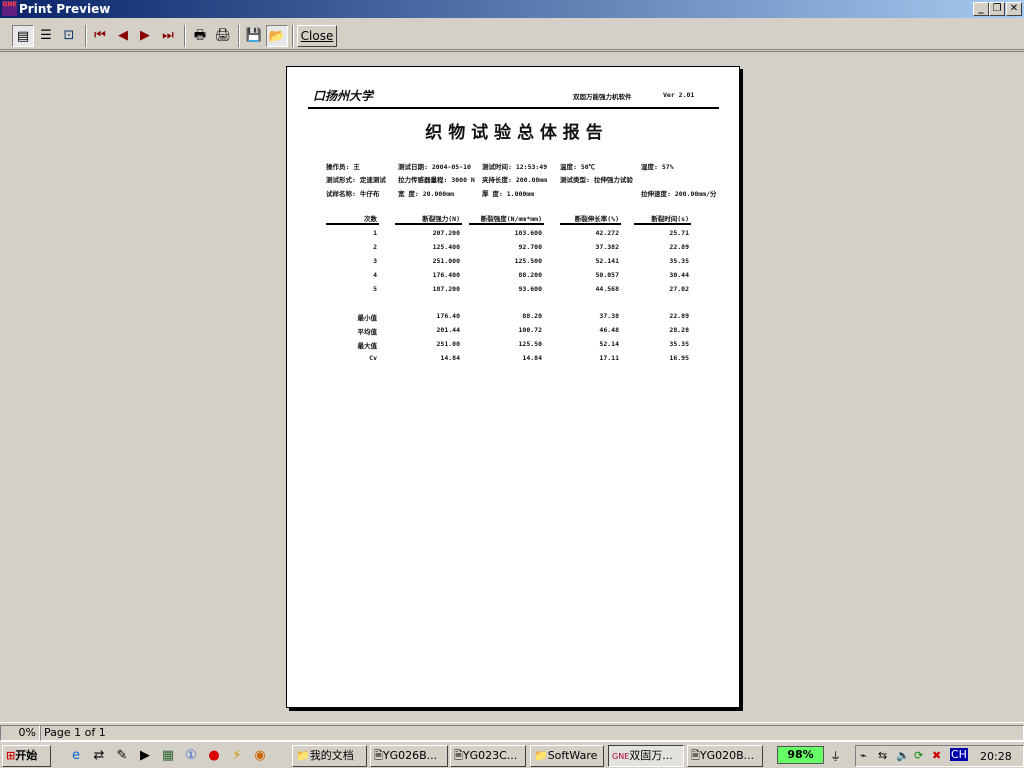  Describe the element at coordinates (609, 358) in the screenshot. I see `table-cell: 17.11` at that location.